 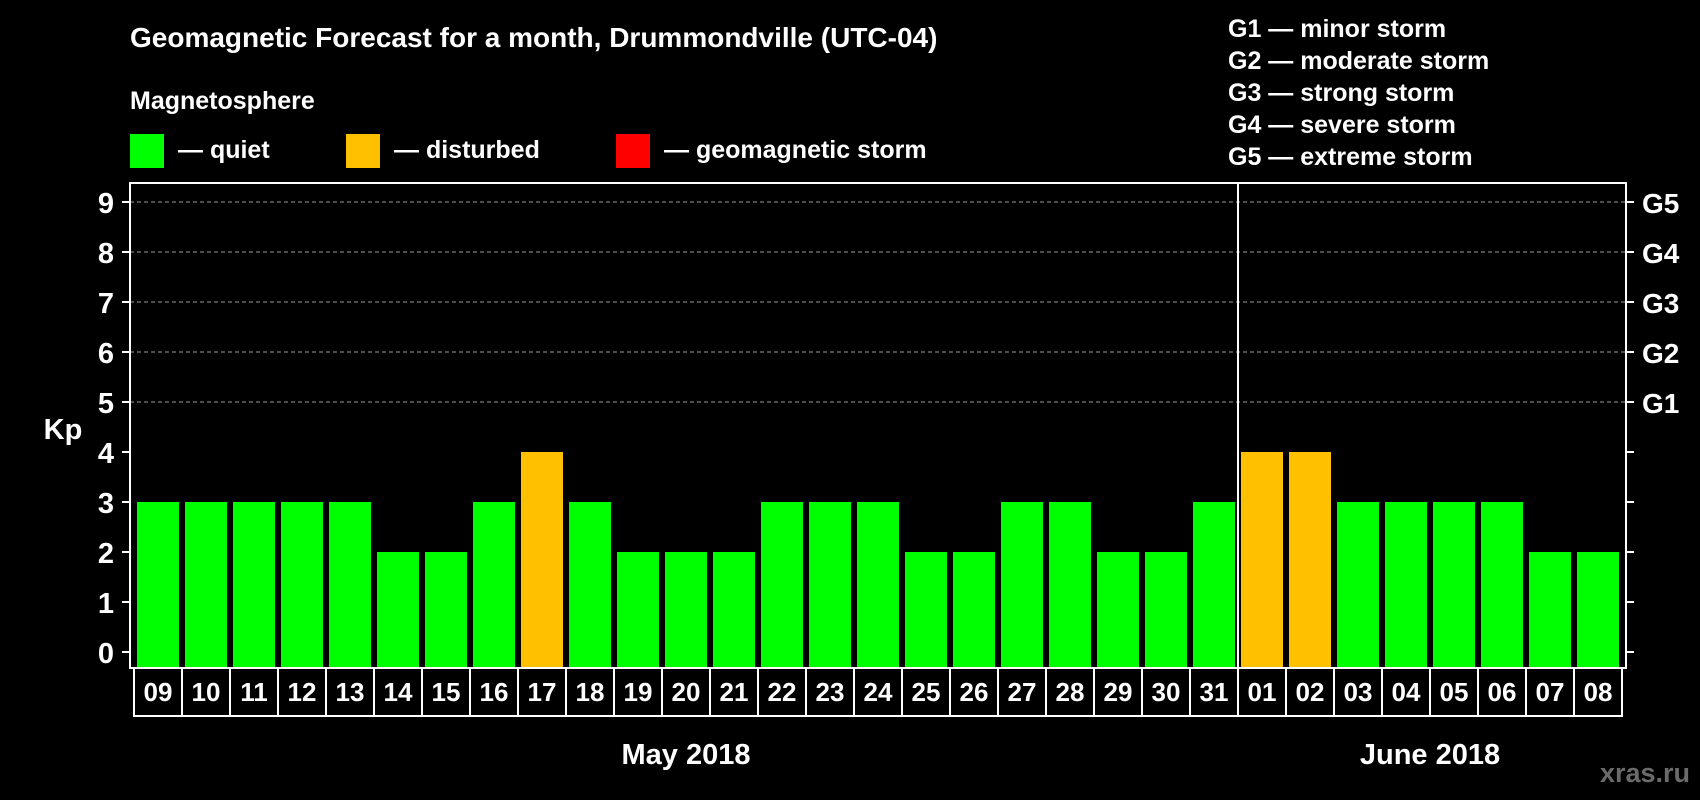 I want to click on x-tick-label: 12, so click(x=302, y=692).